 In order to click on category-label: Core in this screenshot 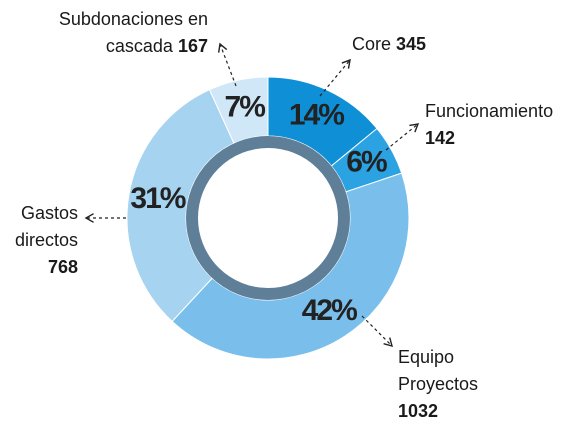, I will do `click(372, 44)`.